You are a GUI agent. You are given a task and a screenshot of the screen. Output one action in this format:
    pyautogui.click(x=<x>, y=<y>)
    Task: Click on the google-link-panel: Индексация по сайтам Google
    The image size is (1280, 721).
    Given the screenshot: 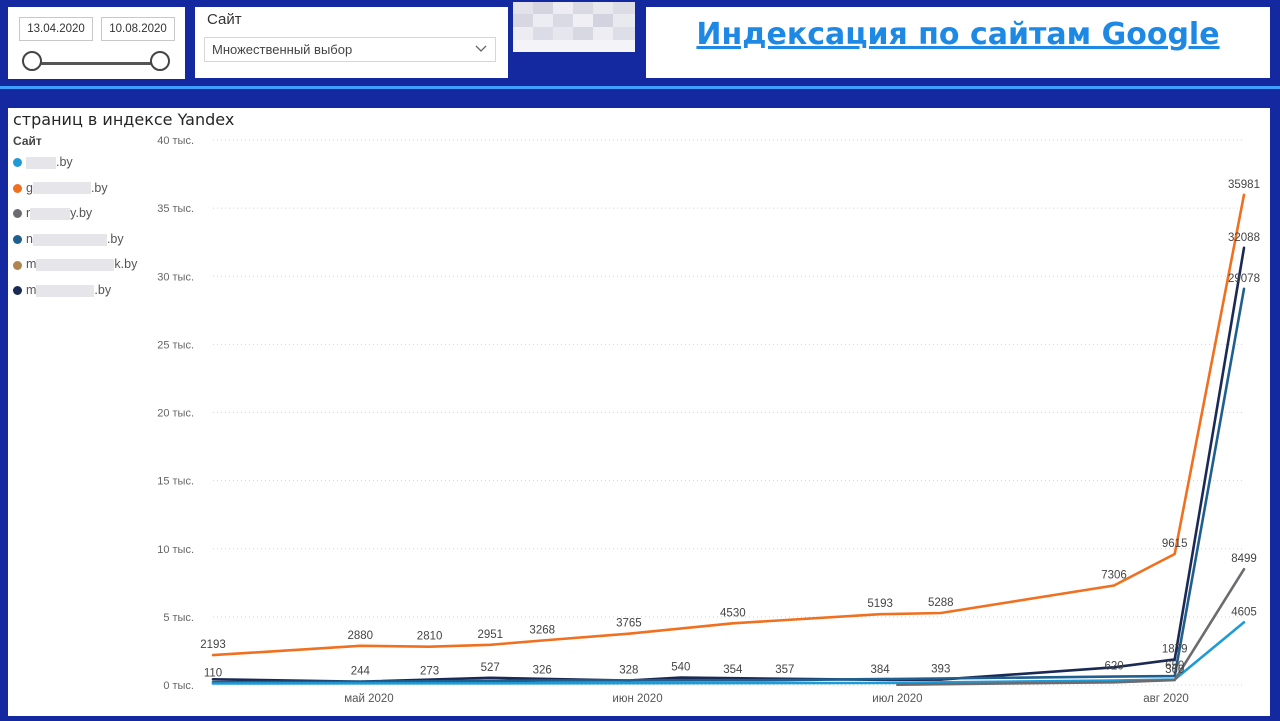 What is the action you would take?
    pyautogui.click(x=958, y=42)
    